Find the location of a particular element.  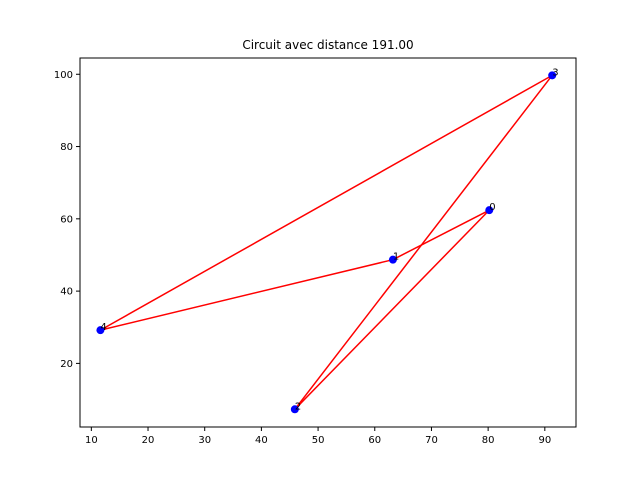

point-label: 1 is located at coordinates (396, 257).